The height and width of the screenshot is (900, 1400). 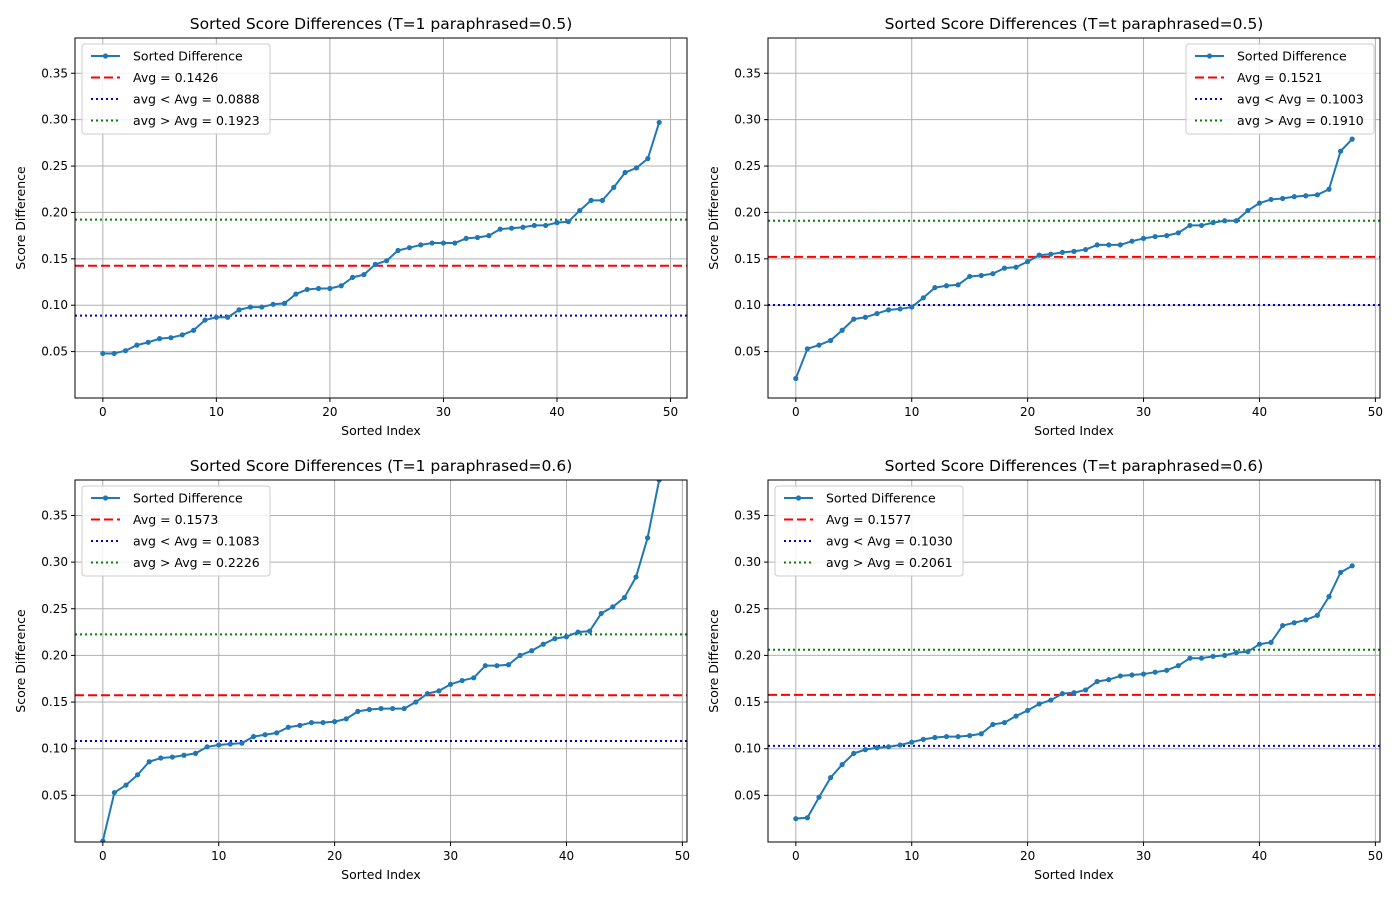 What do you see at coordinates (54, 609) in the screenshot?
I see `y-tick-label: 0.25` at bounding box center [54, 609].